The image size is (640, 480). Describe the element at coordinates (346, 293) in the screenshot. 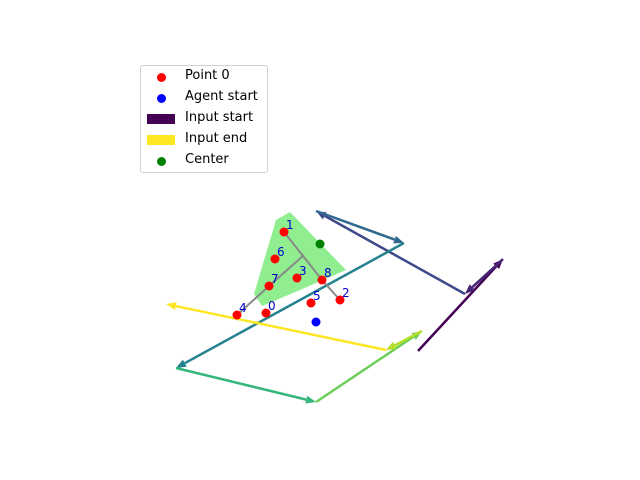

I see `point-label: 2` at that location.